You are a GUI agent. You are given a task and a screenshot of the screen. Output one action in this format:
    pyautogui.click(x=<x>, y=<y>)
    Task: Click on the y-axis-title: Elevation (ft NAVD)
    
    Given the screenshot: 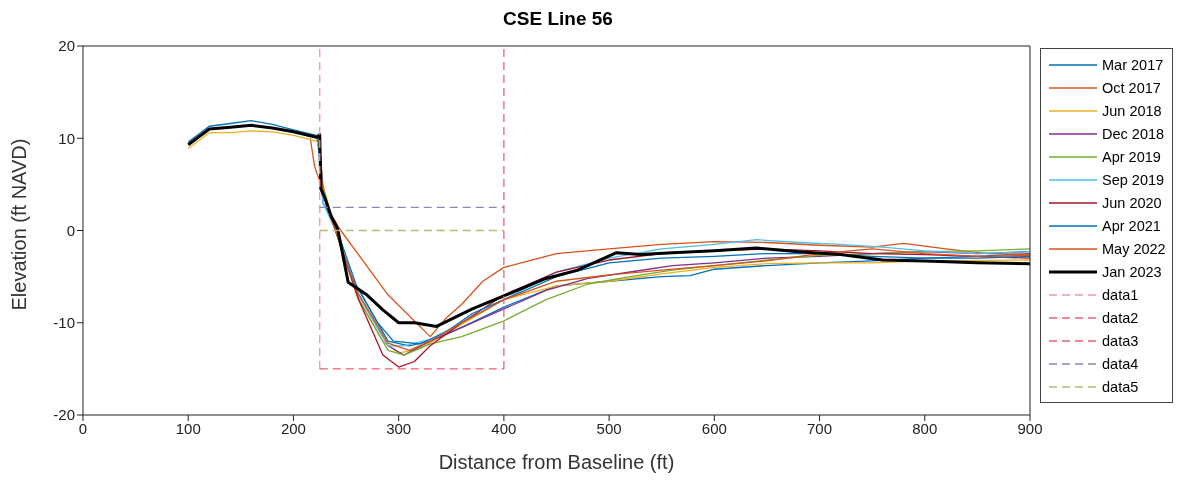 What is the action you would take?
    pyautogui.click(x=19, y=224)
    